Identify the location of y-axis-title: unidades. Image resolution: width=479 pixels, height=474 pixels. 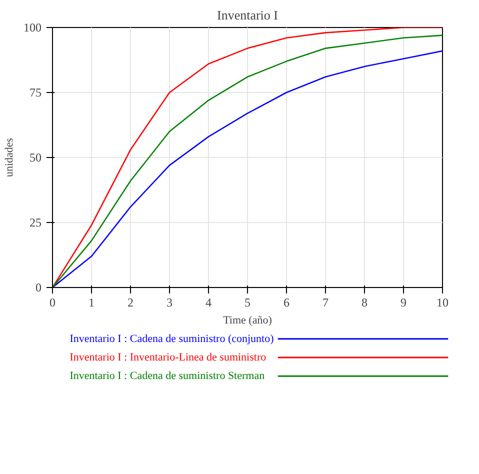
(10, 158).